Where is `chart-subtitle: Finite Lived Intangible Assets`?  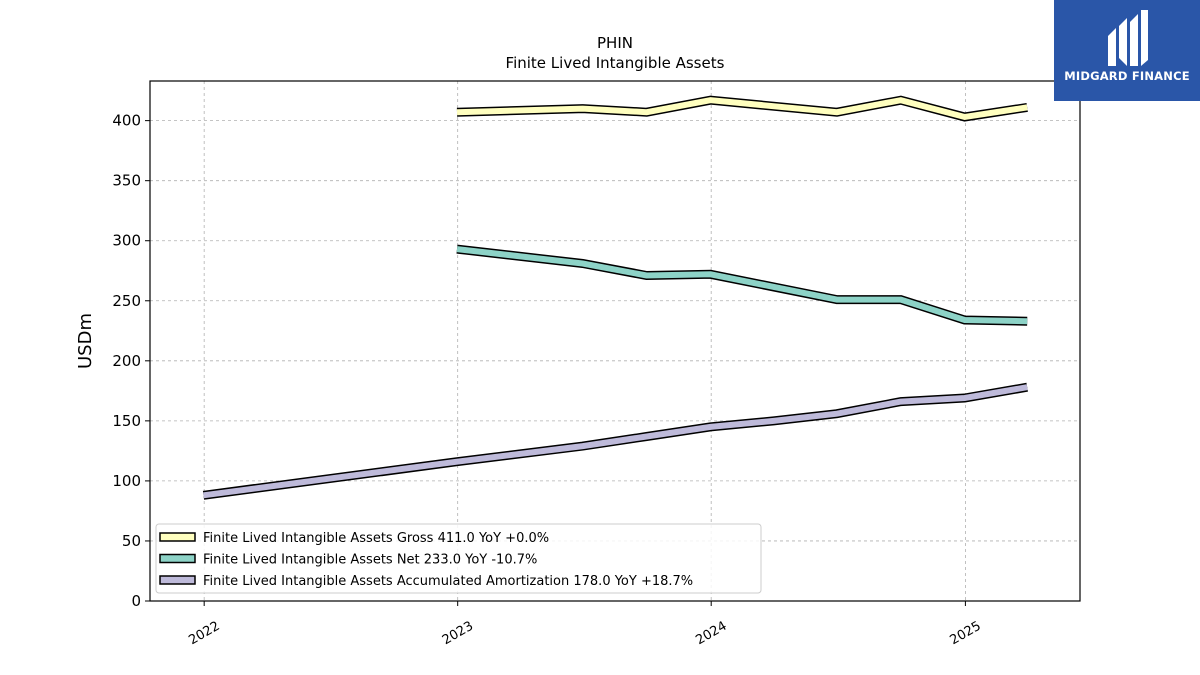 chart-subtitle: Finite Lived Intangible Assets is located at coordinates (615, 63).